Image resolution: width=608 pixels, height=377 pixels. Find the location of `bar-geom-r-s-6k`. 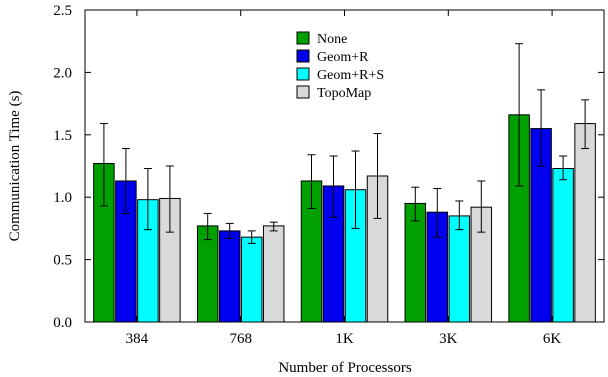

bar-geom-r-s-6k is located at coordinates (563, 245).